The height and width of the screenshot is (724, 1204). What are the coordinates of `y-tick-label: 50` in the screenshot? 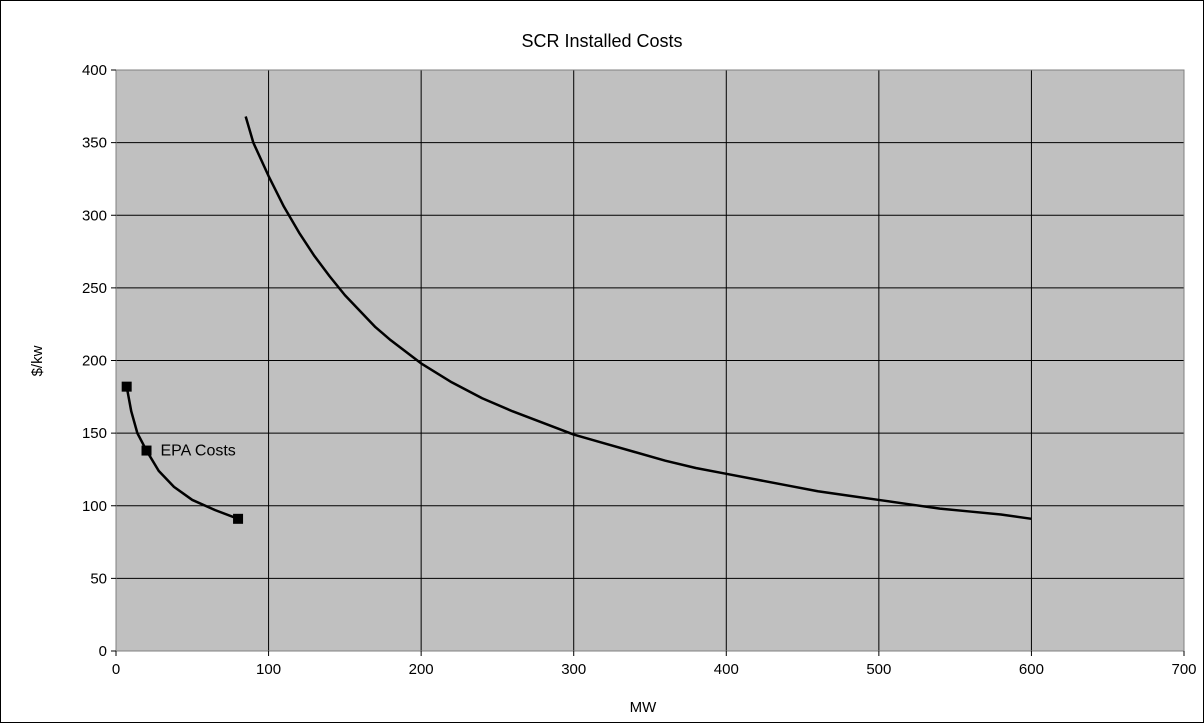 It's located at (98, 578).